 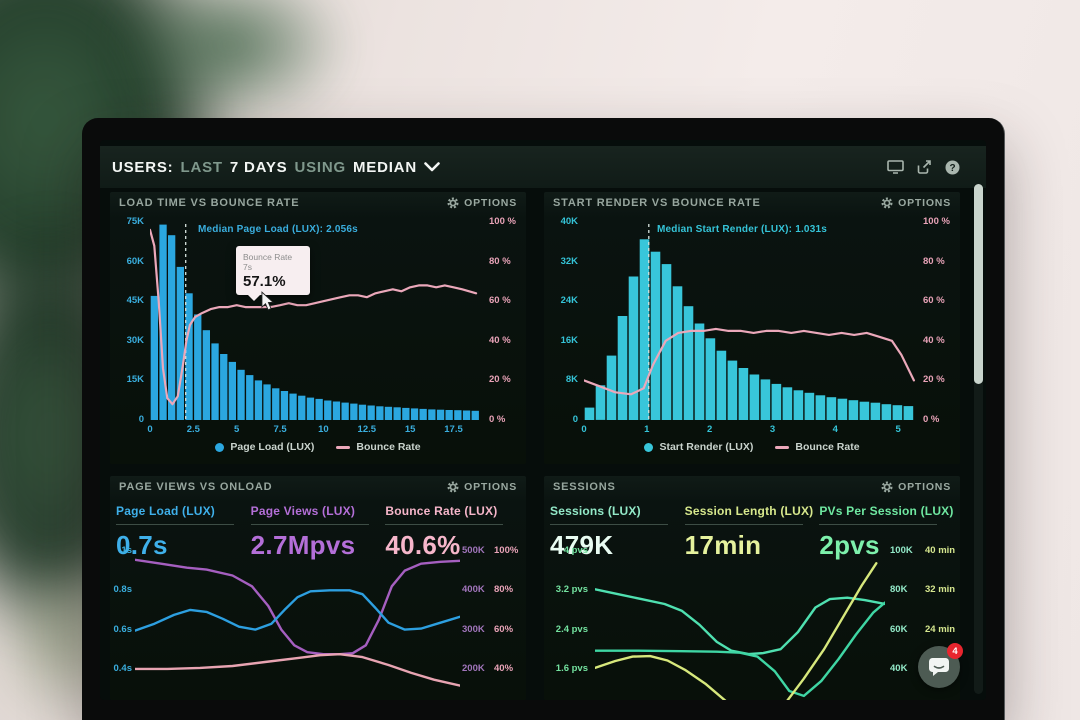 What do you see at coordinates (886, 511) in the screenshot?
I see `metric-label: PVs Per Session (LUX)` at bounding box center [886, 511].